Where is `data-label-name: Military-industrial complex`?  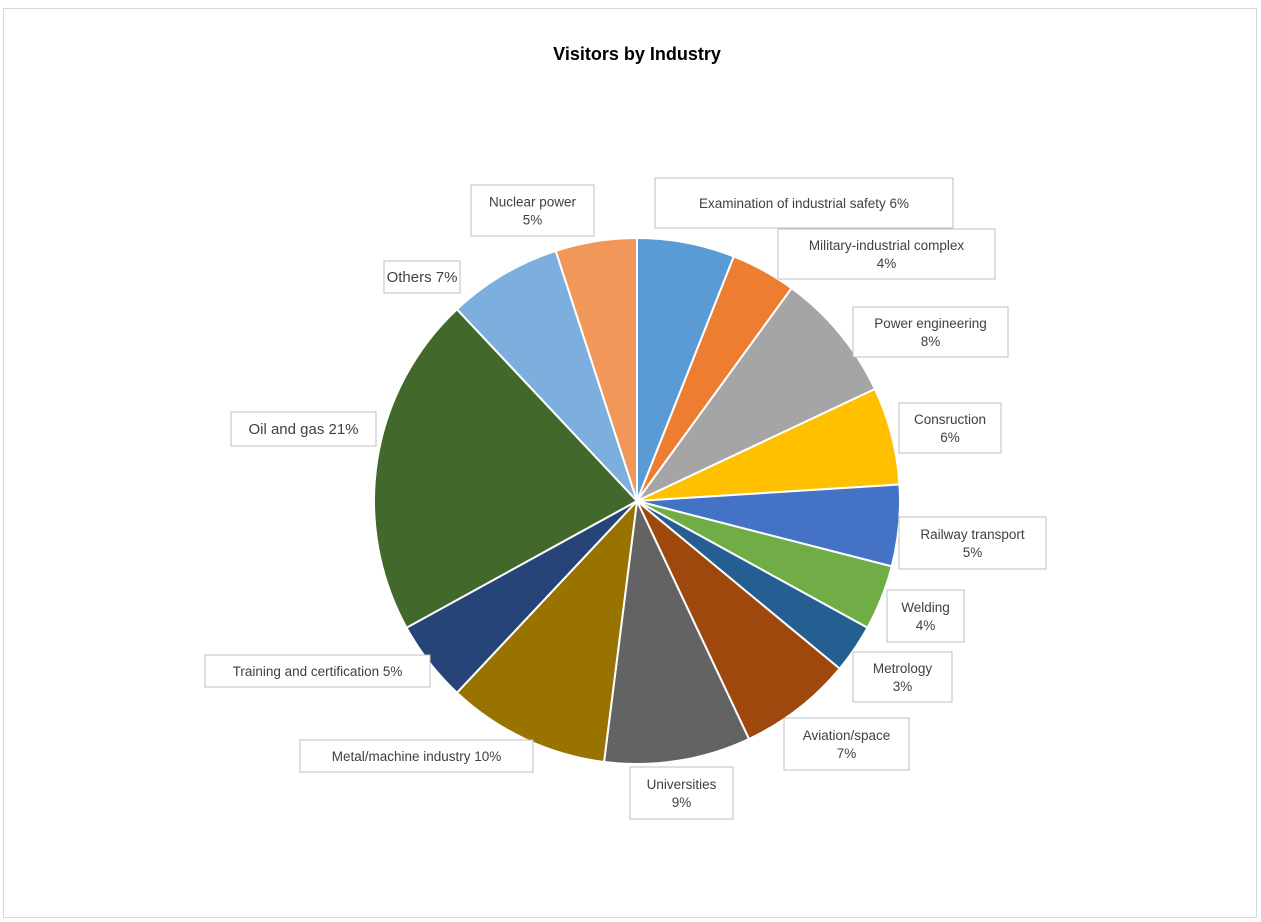 data-label-name: Military-industrial complex is located at coordinates (887, 245).